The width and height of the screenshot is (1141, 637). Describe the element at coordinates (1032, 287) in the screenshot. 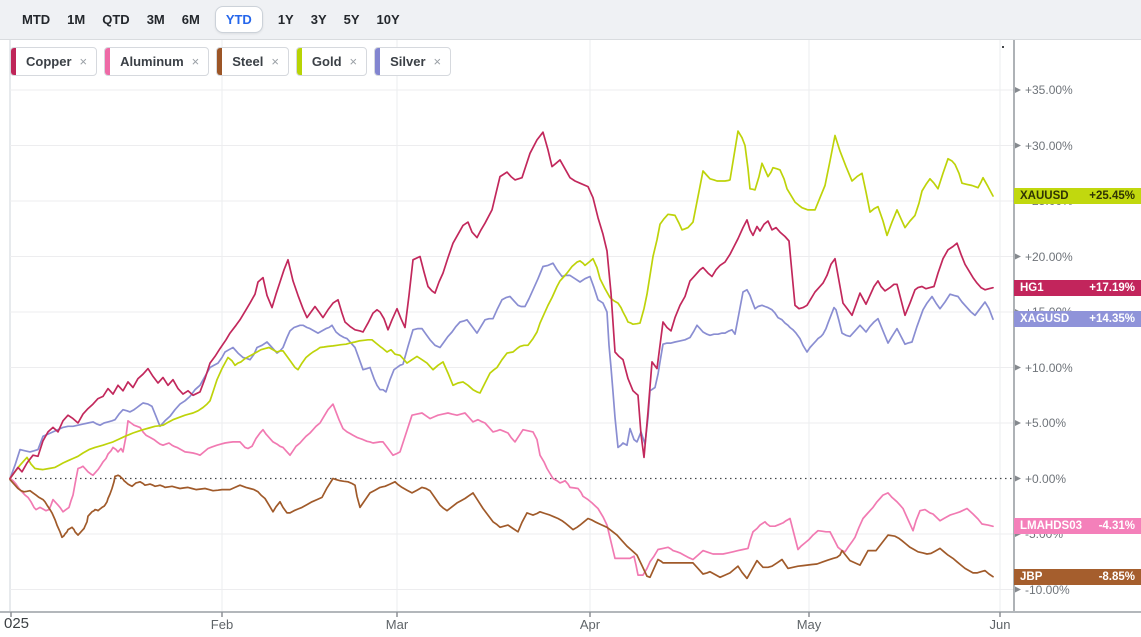

I see `tag-ticker: HG1` at that location.